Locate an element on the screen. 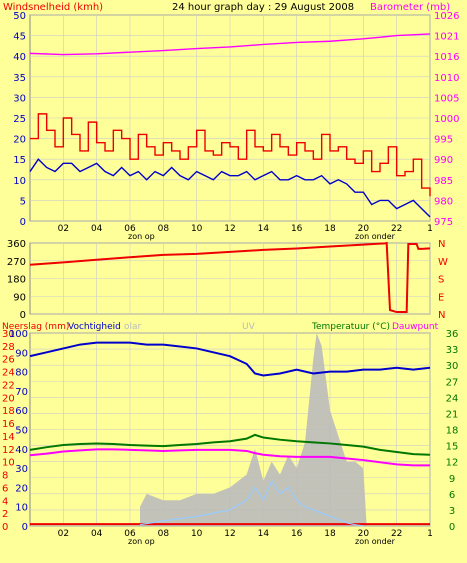 Image resolution: width=467 pixels, height=563 pixels. humidity-tick-label: 90 is located at coordinates (21, 353).